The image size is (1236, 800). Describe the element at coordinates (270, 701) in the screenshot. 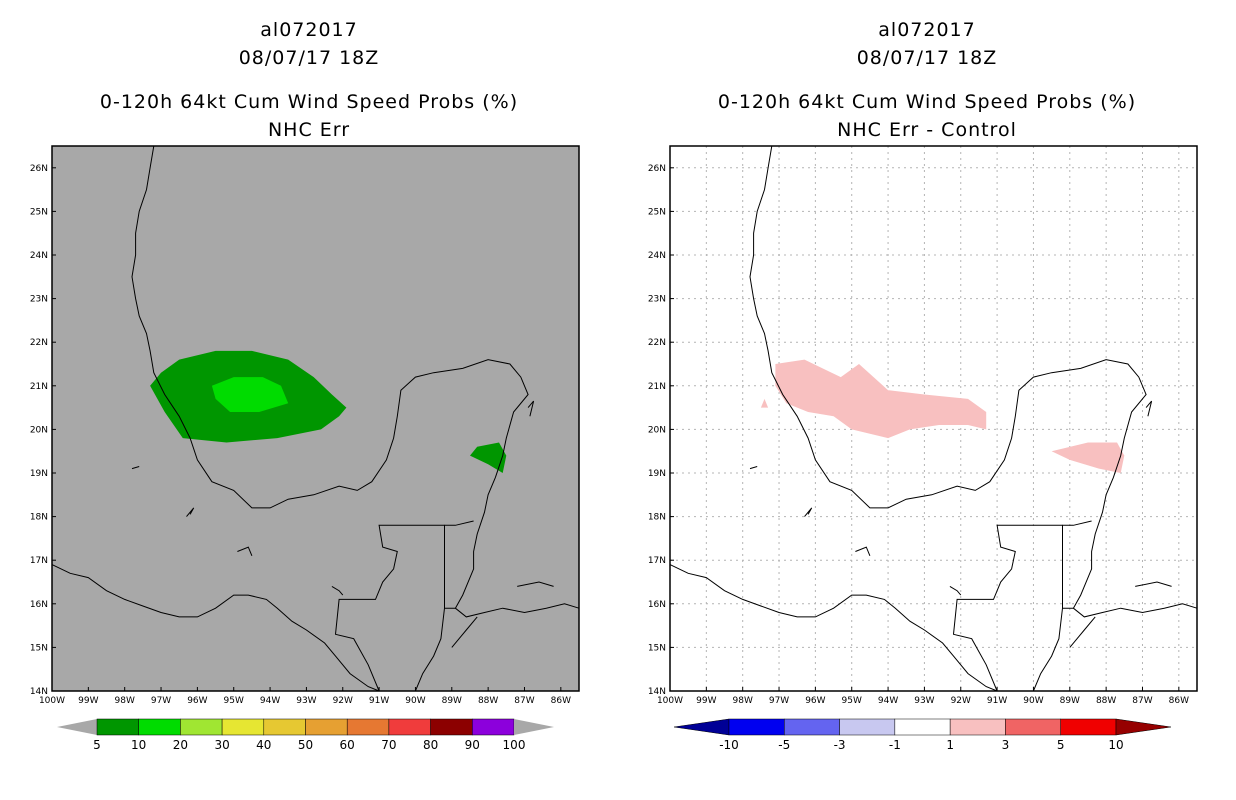

I see `longitude-tick-label: 94W` at that location.